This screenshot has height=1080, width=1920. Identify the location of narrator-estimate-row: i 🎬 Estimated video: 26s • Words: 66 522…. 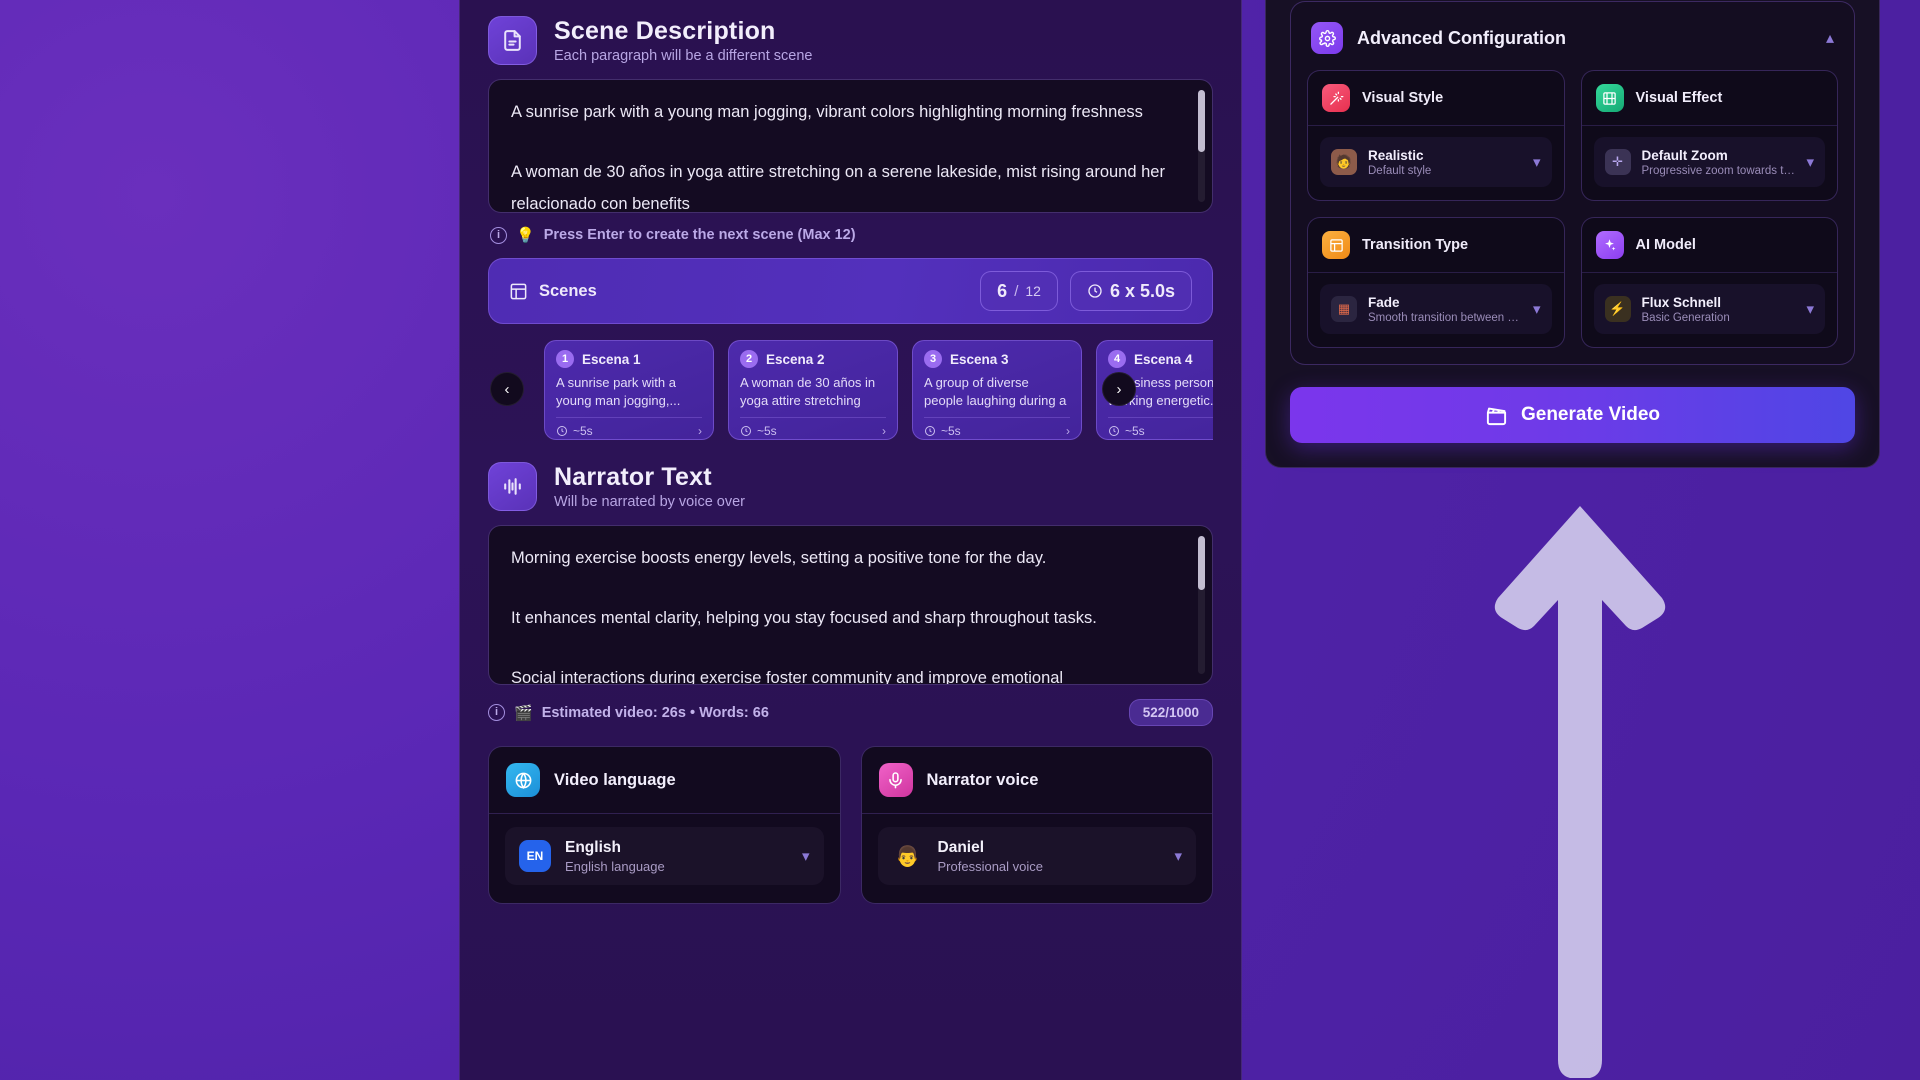
(850, 712).